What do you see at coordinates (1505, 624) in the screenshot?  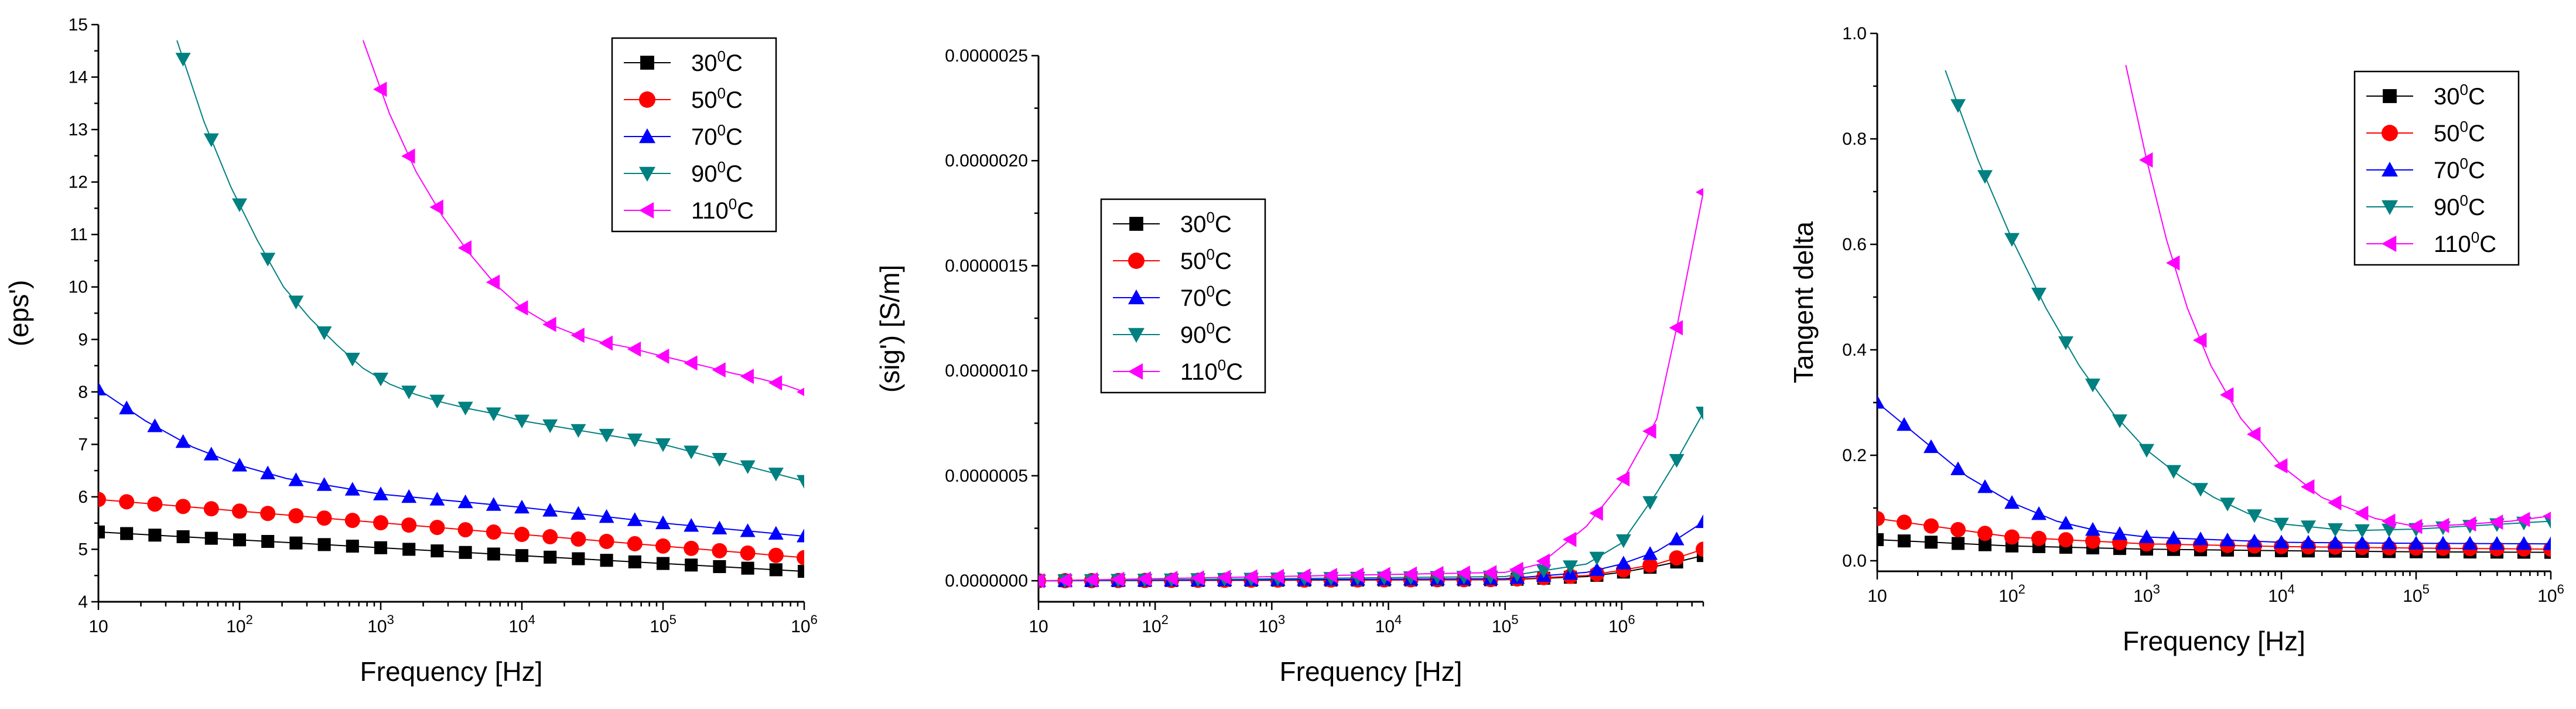 I see `x-tick-label: 10⁵` at bounding box center [1505, 624].